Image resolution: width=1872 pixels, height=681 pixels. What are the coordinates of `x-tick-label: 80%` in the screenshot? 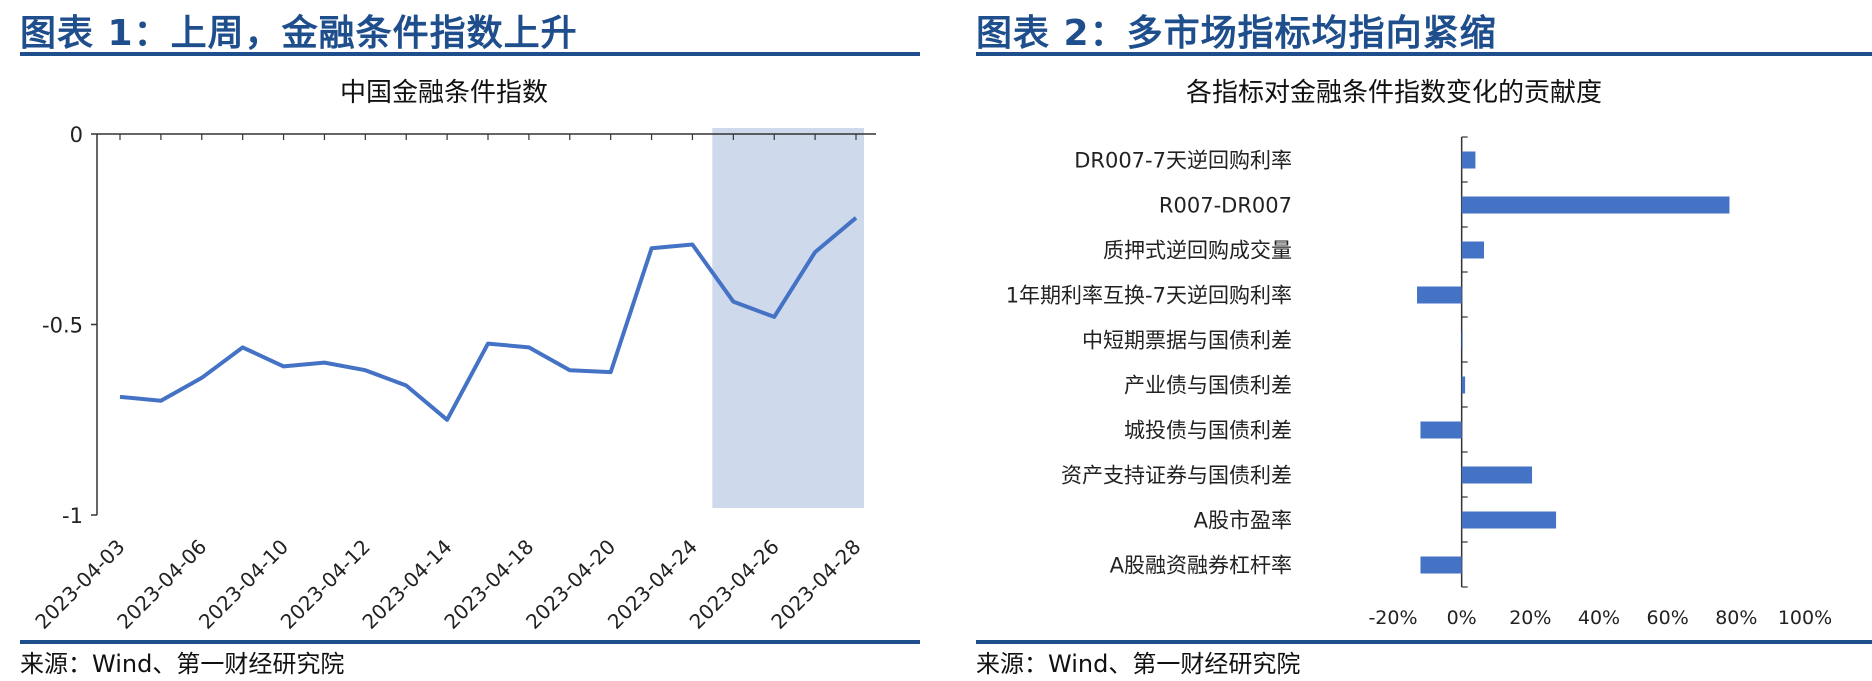 It's located at (1736, 618).